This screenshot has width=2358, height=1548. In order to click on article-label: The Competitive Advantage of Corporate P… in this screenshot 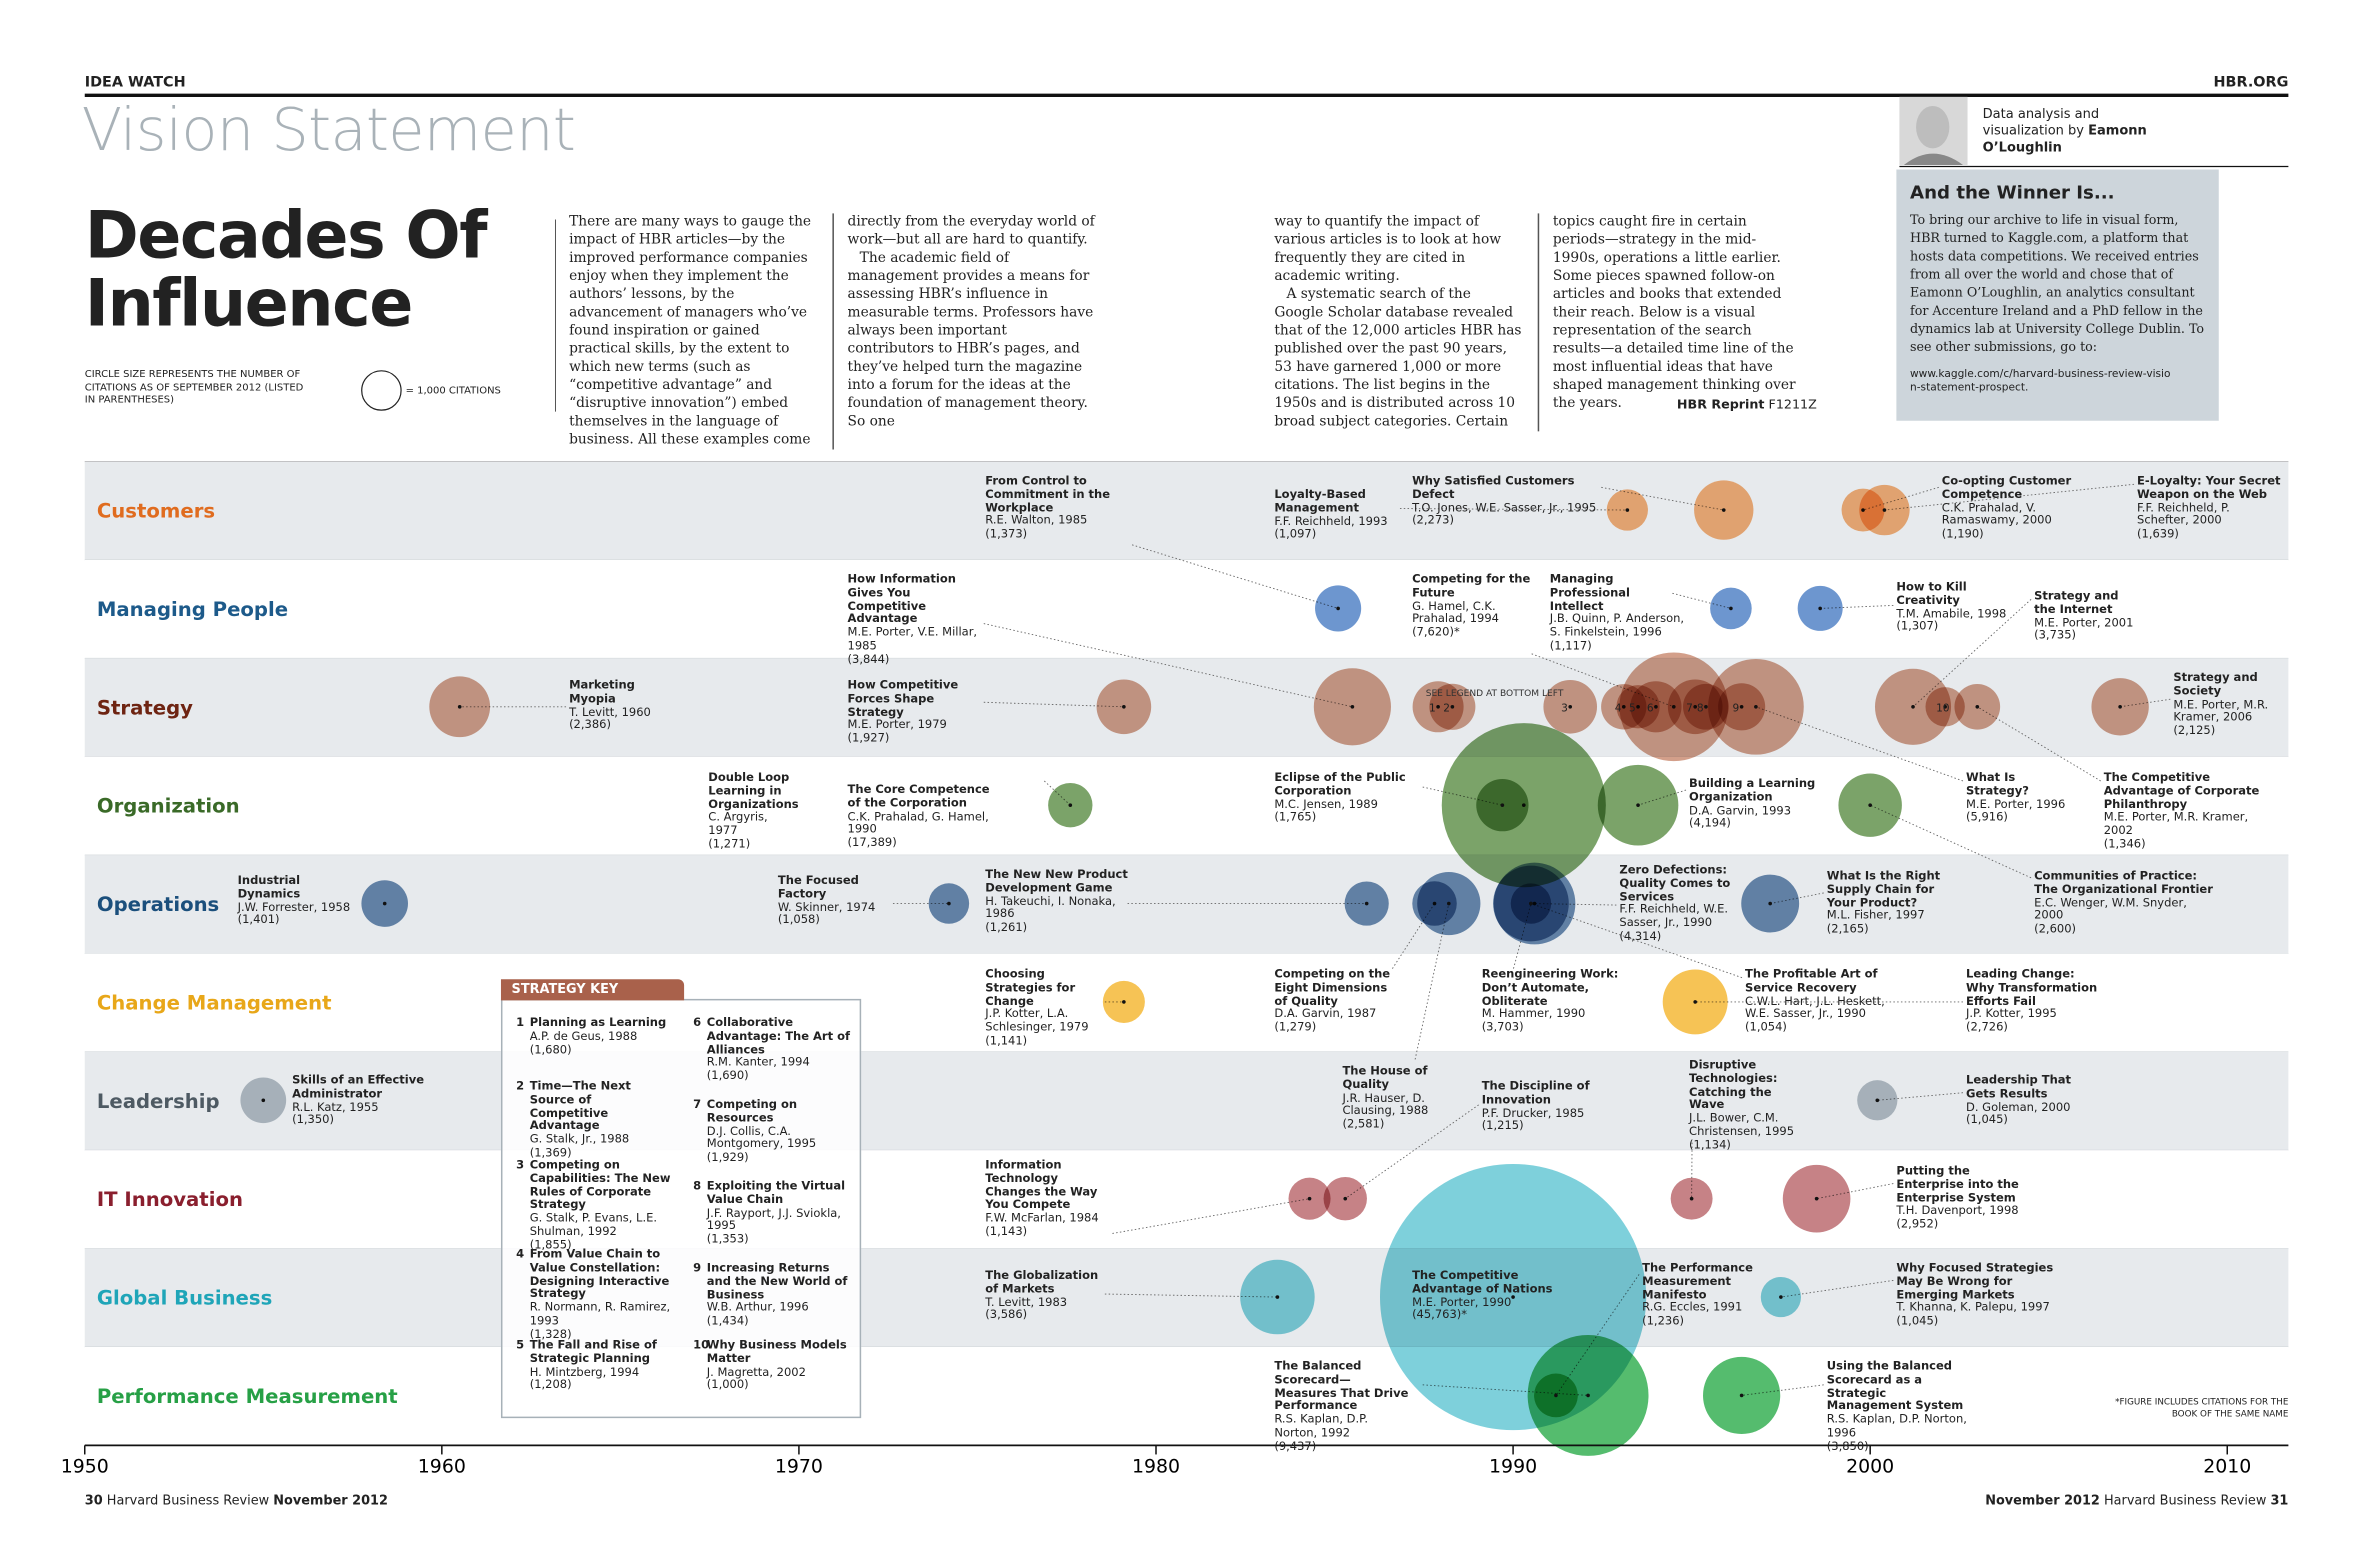, I will do `click(2186, 811)`.